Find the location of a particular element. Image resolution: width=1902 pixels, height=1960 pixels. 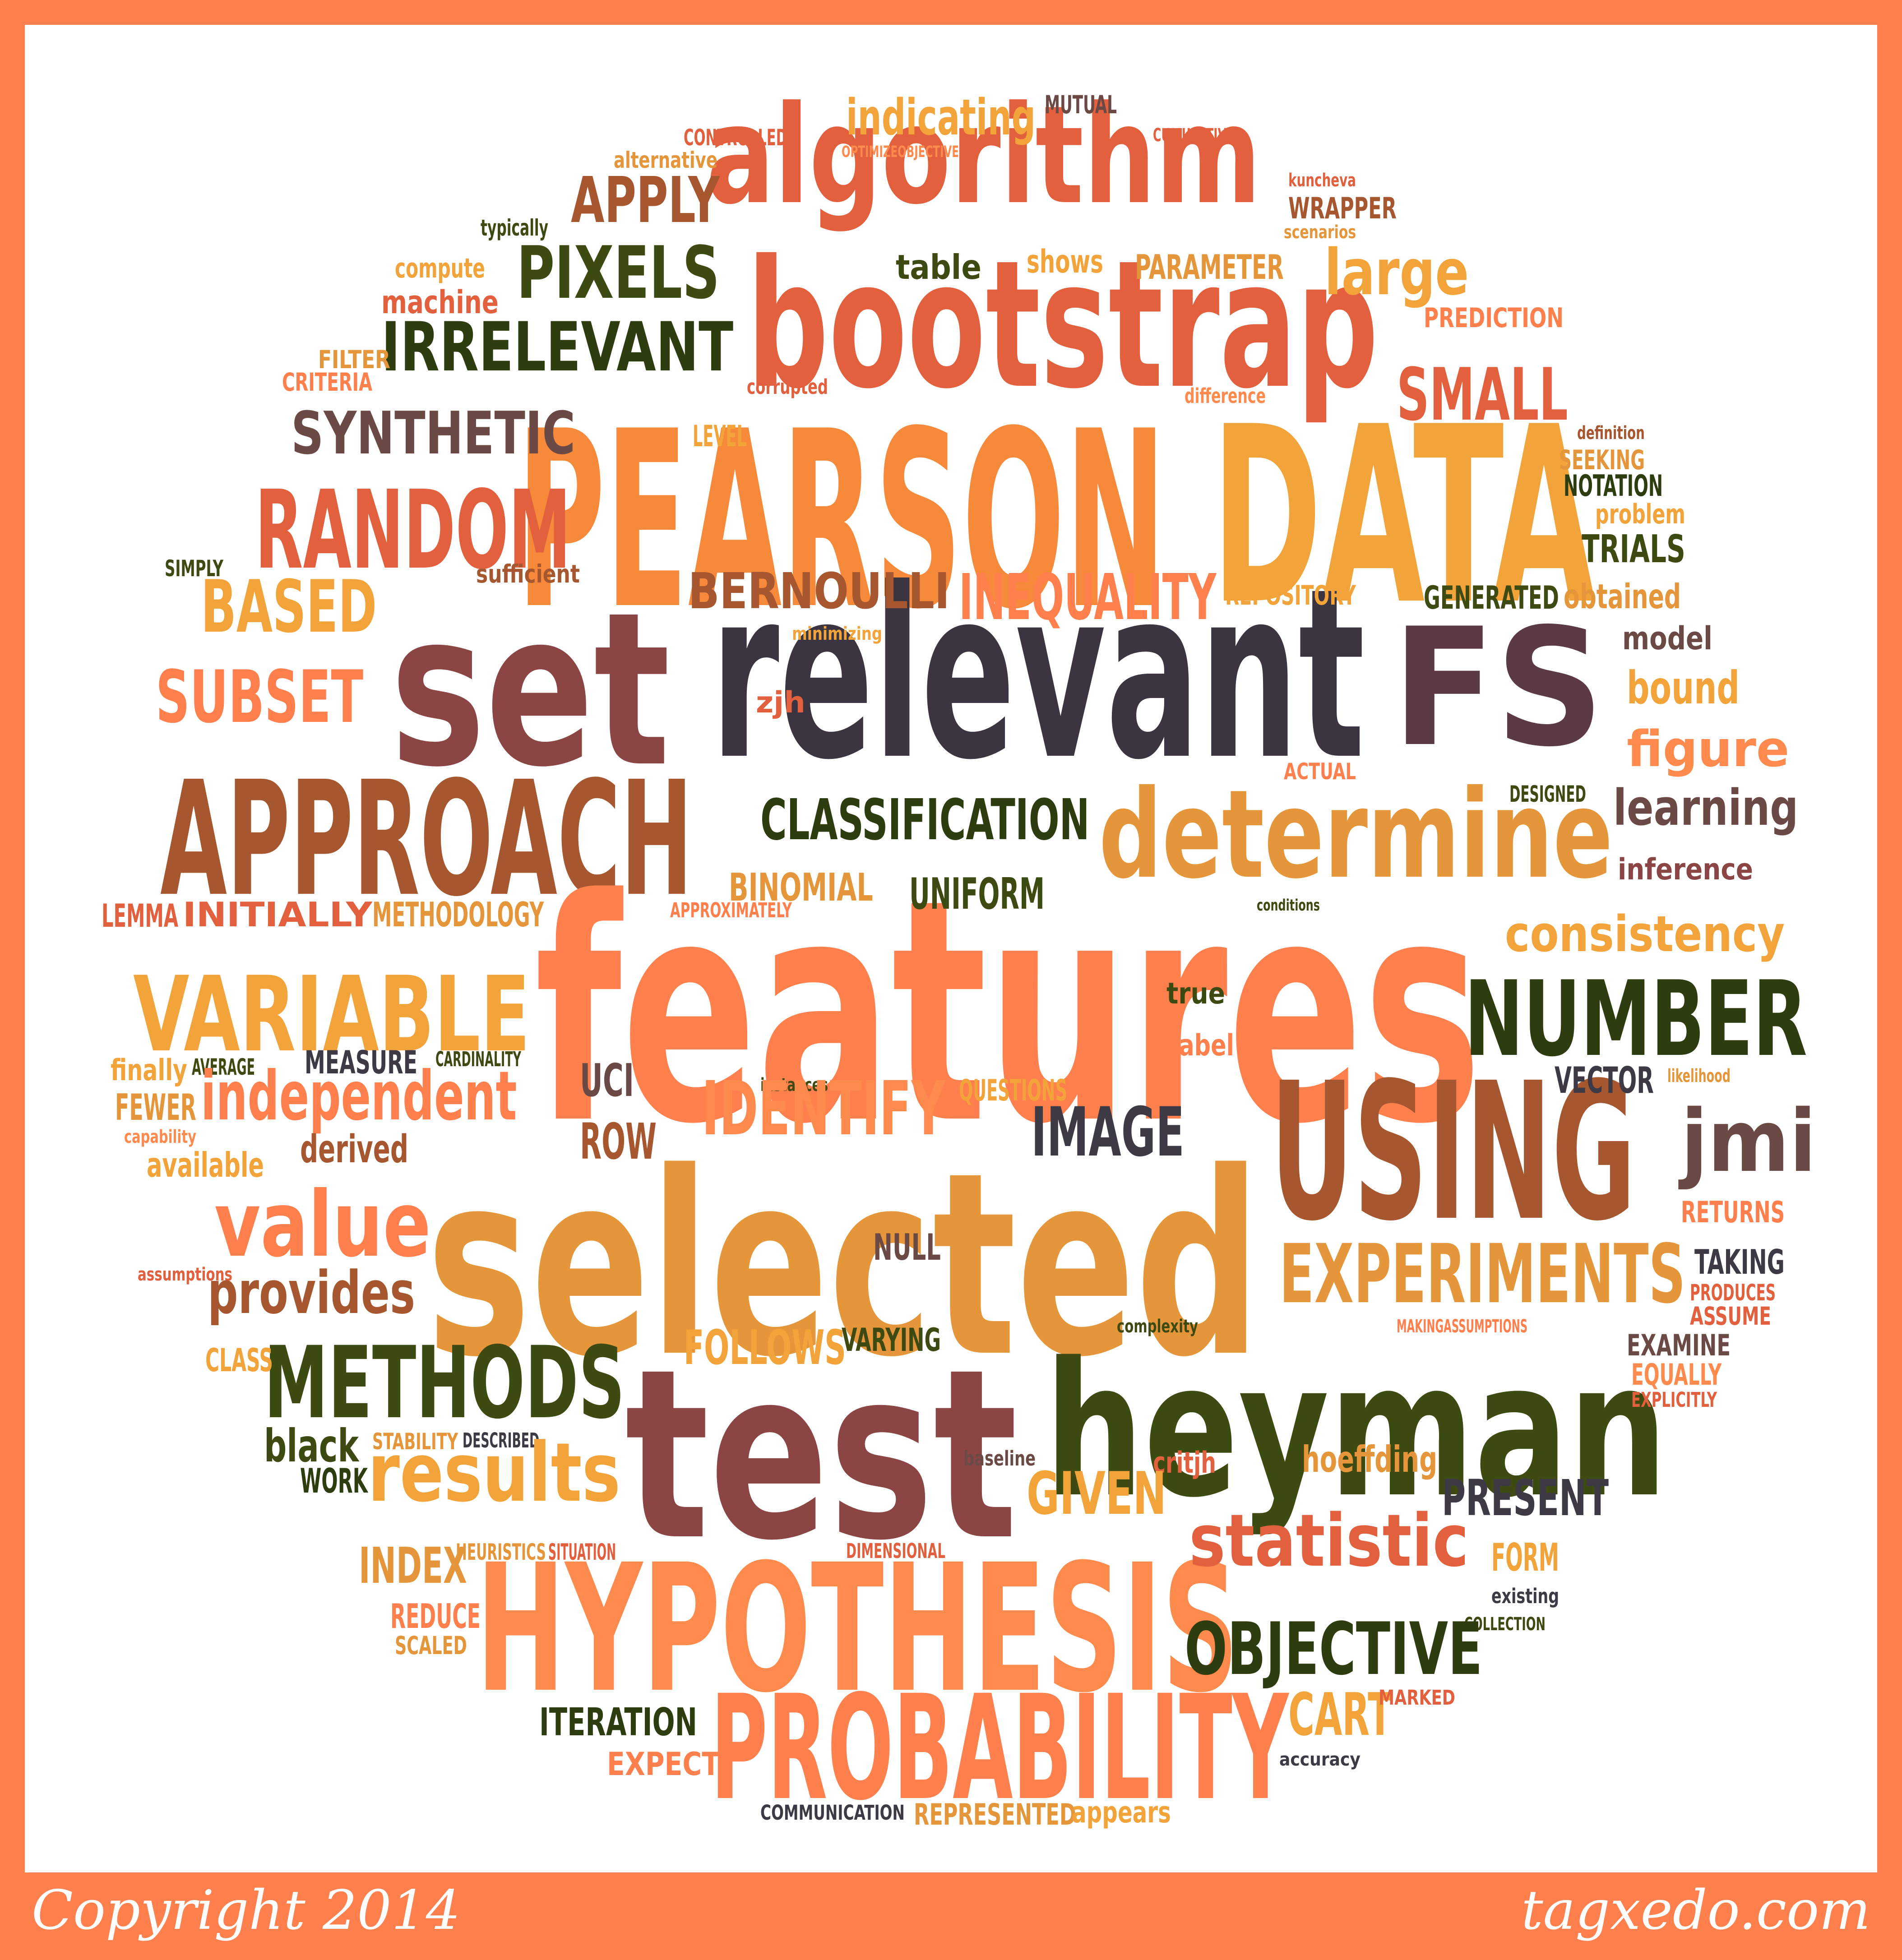

word-approximately: APPROXIMATELY is located at coordinates (731, 910).